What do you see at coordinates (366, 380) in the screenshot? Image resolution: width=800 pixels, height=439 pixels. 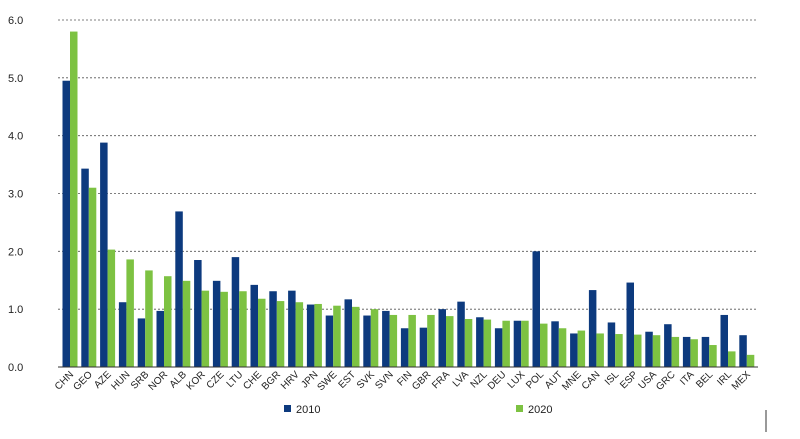 I see `x-tick-label: SVK` at bounding box center [366, 380].